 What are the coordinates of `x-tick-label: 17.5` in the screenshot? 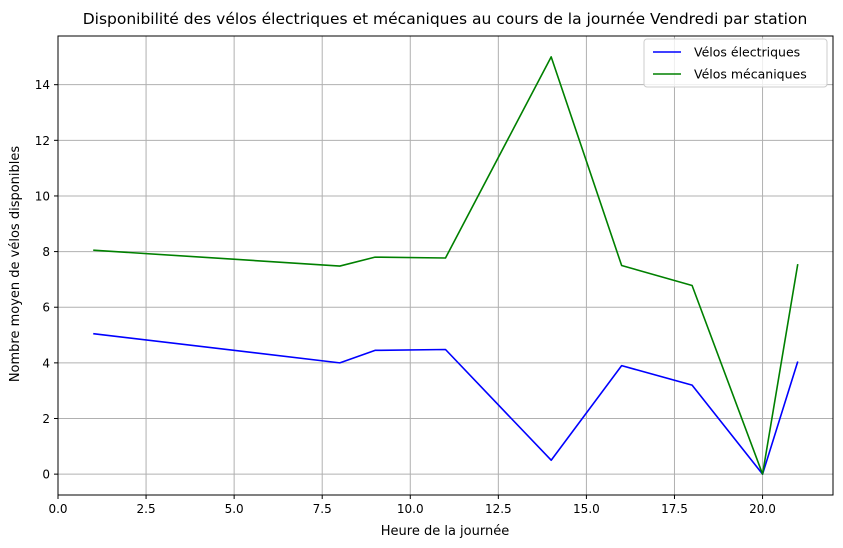 It's located at (674, 509).